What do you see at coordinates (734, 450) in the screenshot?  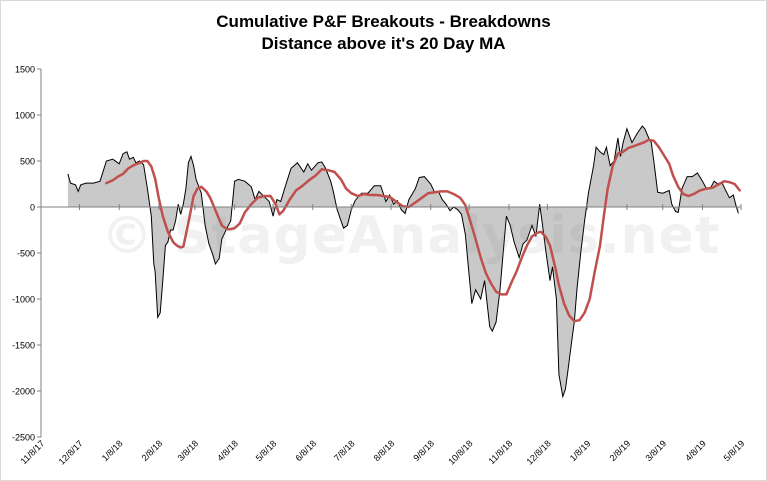 I see `x-tick-label: 5/8/19` at bounding box center [734, 450].